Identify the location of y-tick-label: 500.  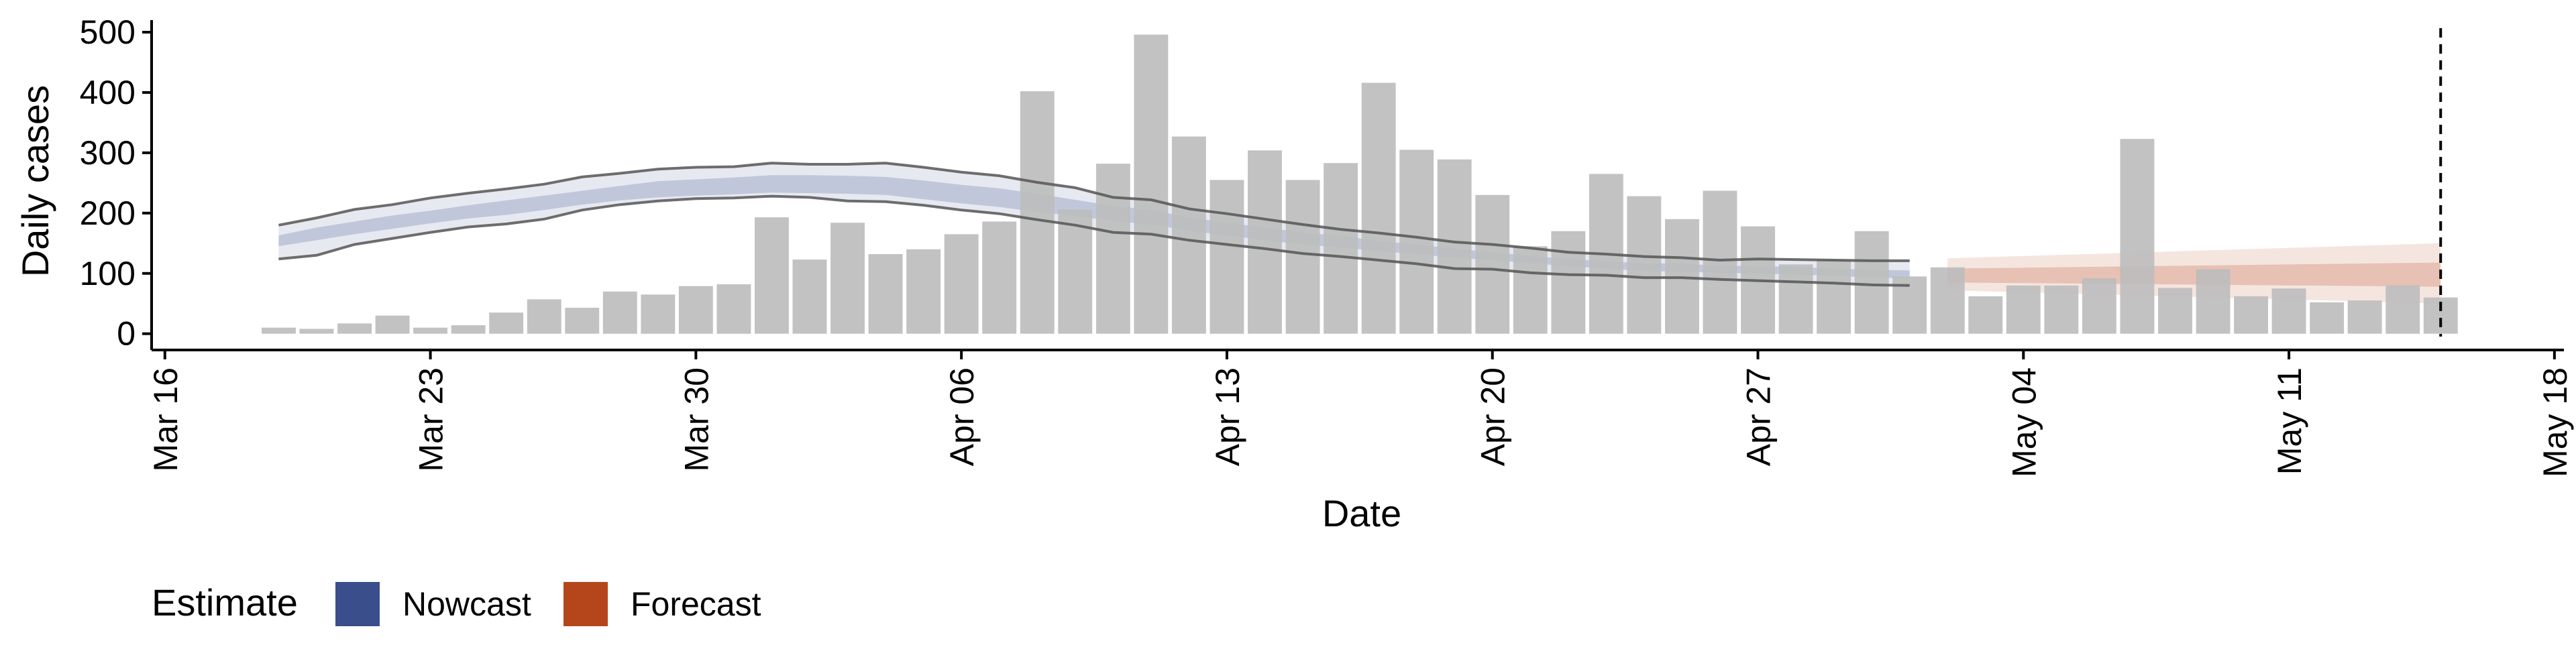
(108, 32).